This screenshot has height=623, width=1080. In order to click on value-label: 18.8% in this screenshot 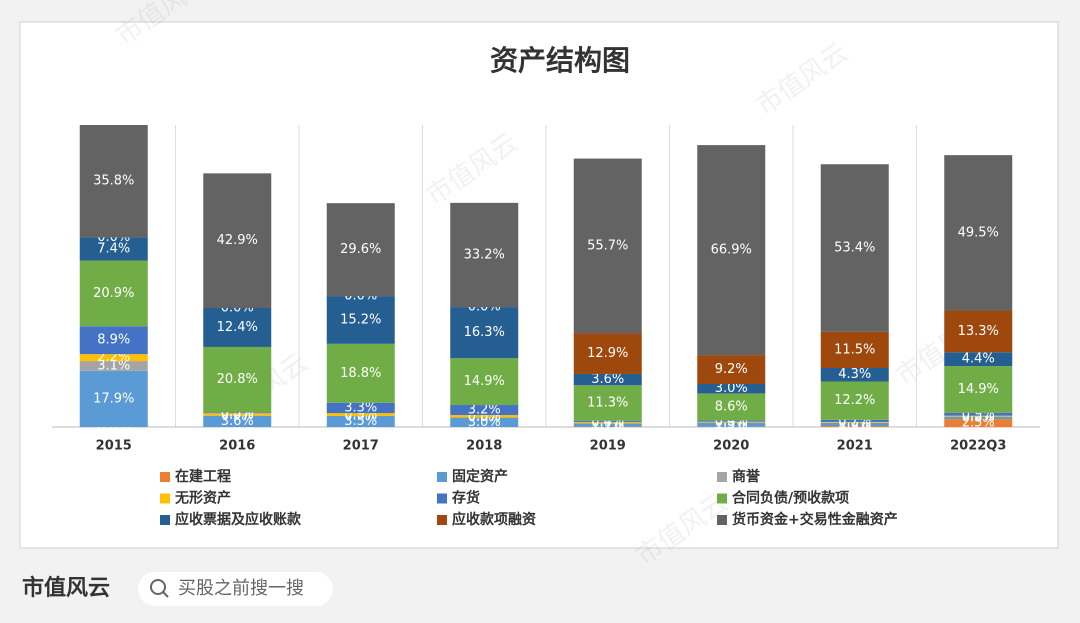, I will do `click(360, 373)`.